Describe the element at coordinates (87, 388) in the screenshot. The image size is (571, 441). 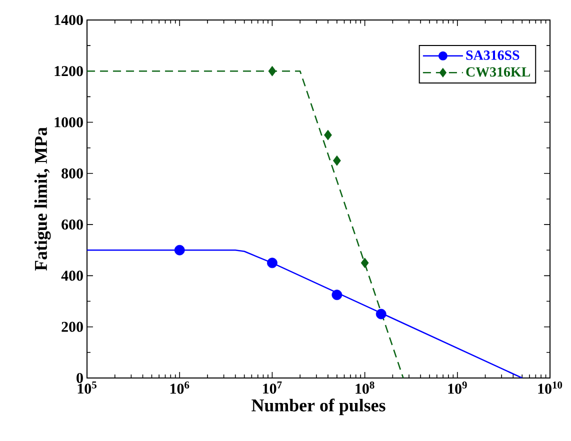
I see `x-tick-label: 10$^{5}$` at that location.